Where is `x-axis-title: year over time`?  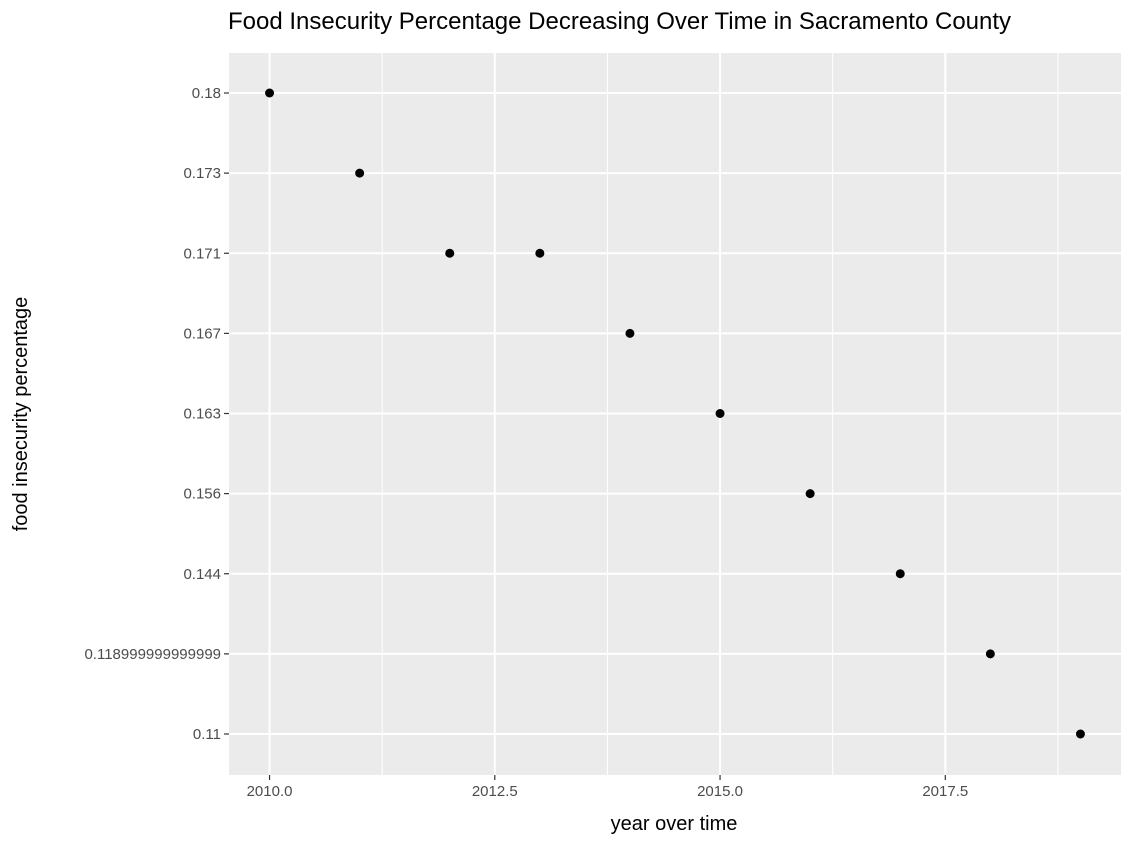
x-axis-title: year over time is located at coordinates (674, 824).